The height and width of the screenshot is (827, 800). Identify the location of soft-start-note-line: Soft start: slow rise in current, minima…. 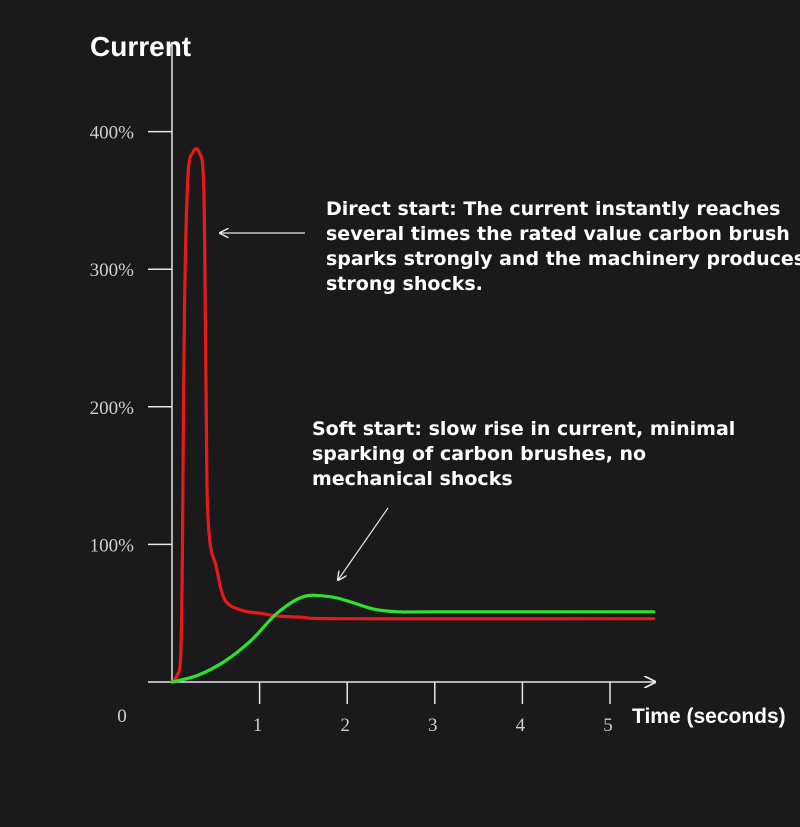
(523, 429).